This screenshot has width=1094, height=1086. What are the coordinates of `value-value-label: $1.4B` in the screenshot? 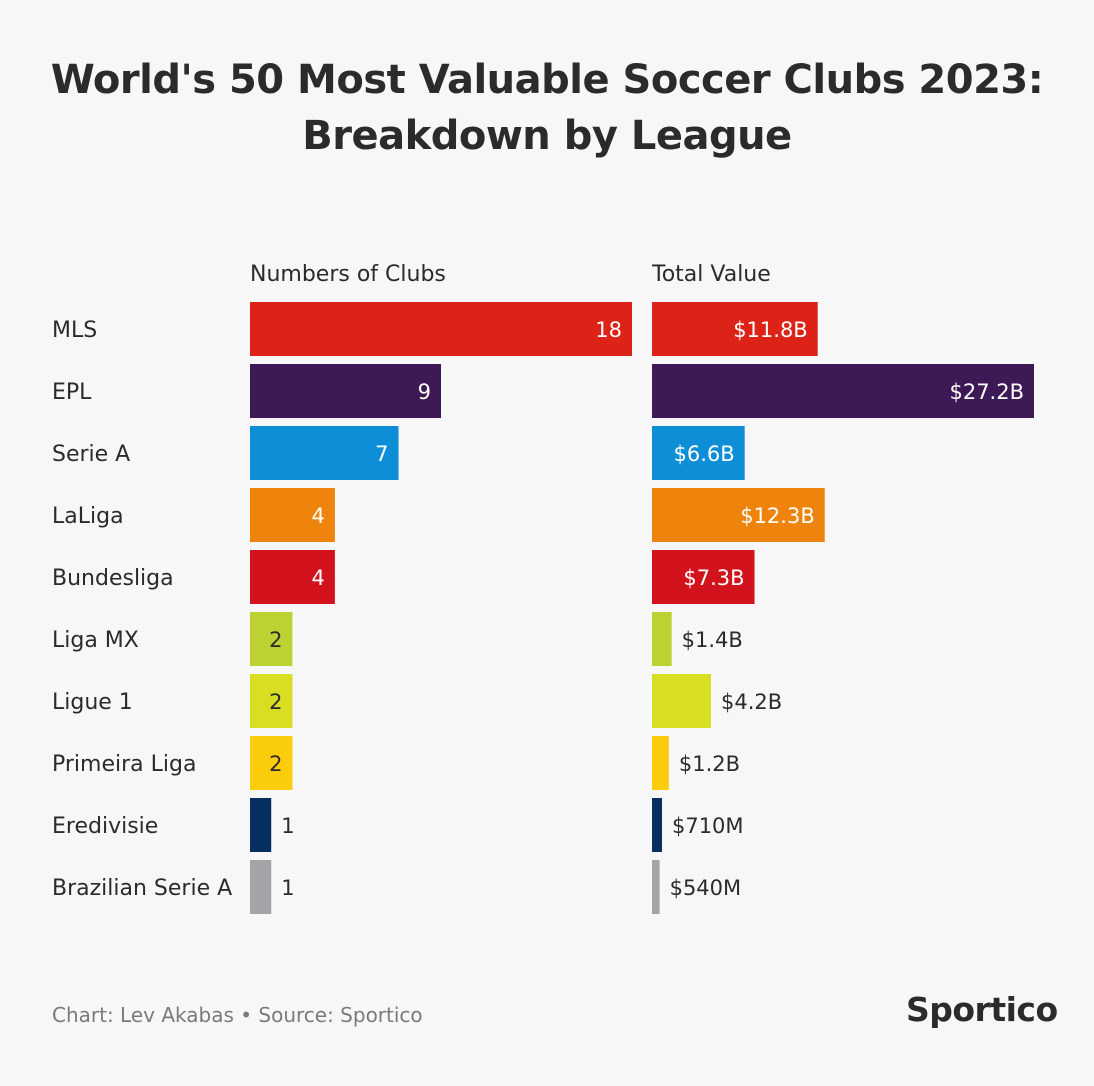 It's located at (712, 640).